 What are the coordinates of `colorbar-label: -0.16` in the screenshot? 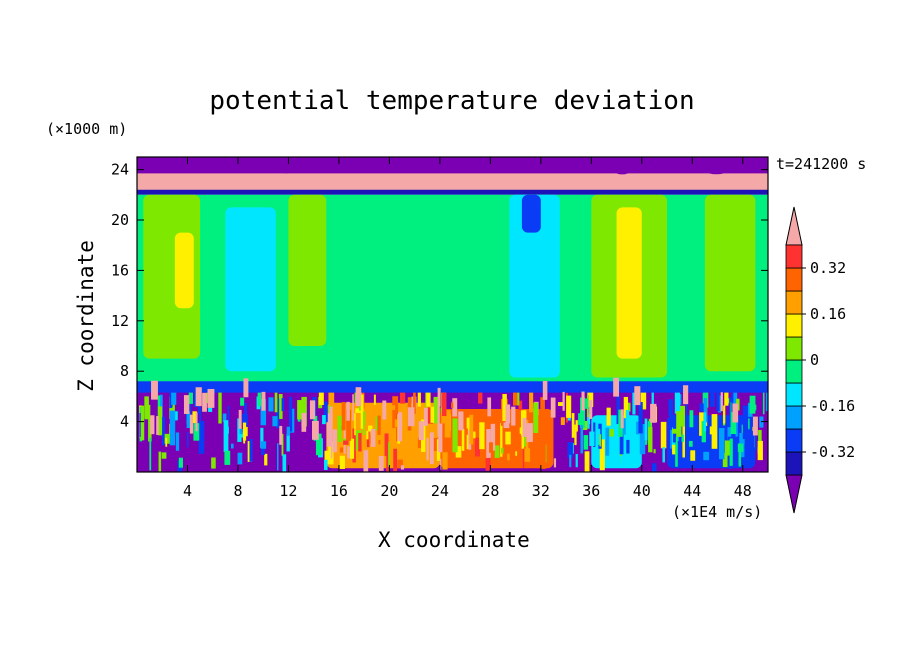 It's located at (832, 406).